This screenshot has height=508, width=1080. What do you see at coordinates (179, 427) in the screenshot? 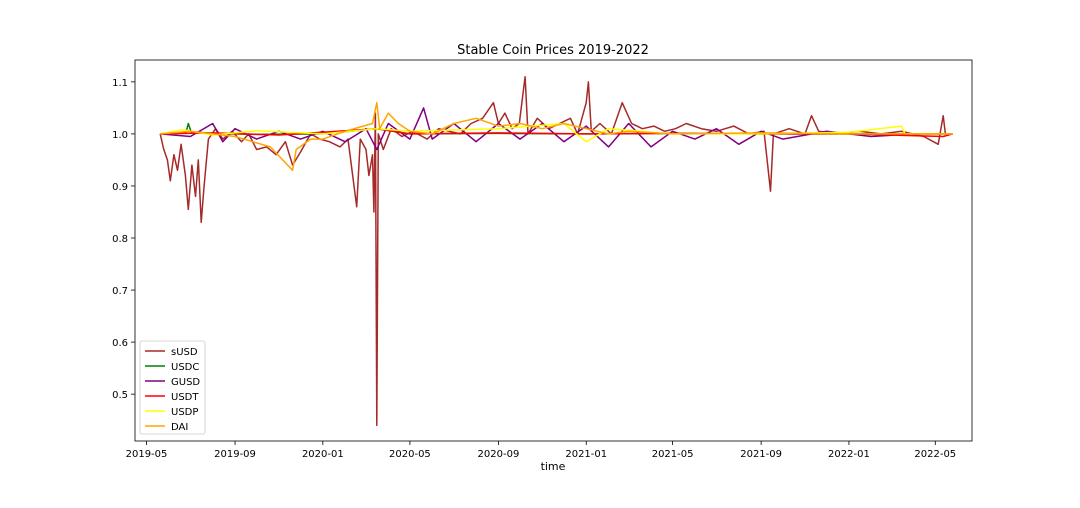
I see `legend-label-dai: DAI` at bounding box center [179, 427].